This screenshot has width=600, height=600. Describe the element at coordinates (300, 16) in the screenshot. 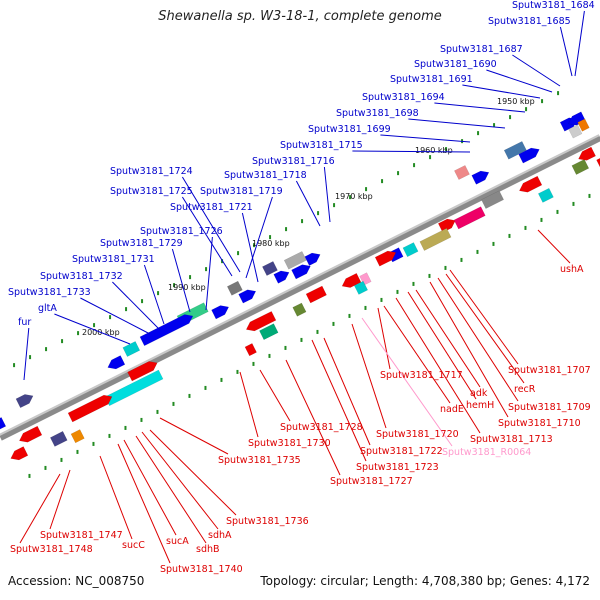

I see `map-title: Shewanella sp. W3-18-1, complete genome` at that location.